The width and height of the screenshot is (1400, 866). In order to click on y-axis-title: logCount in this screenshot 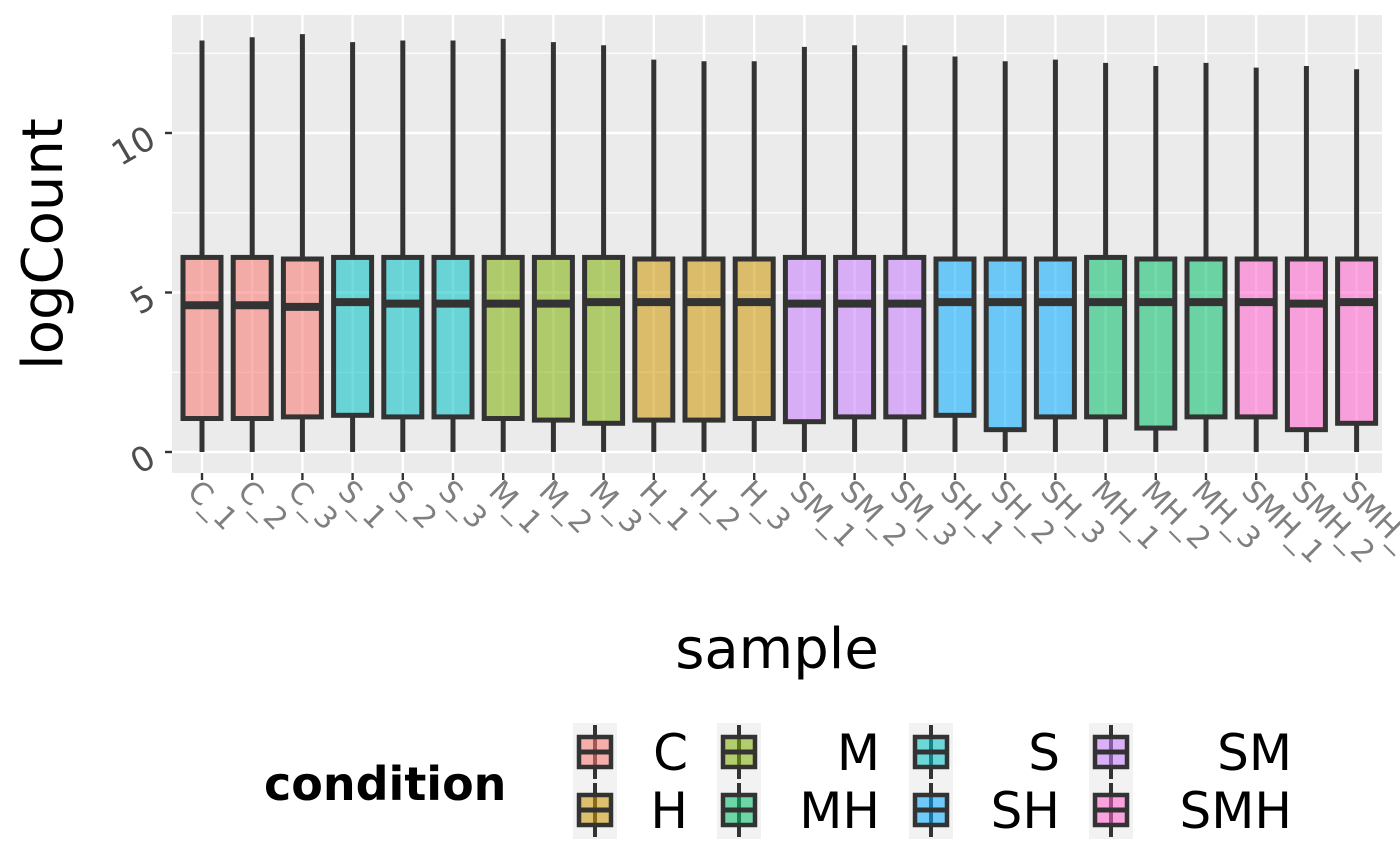, I will do `click(43, 244)`.